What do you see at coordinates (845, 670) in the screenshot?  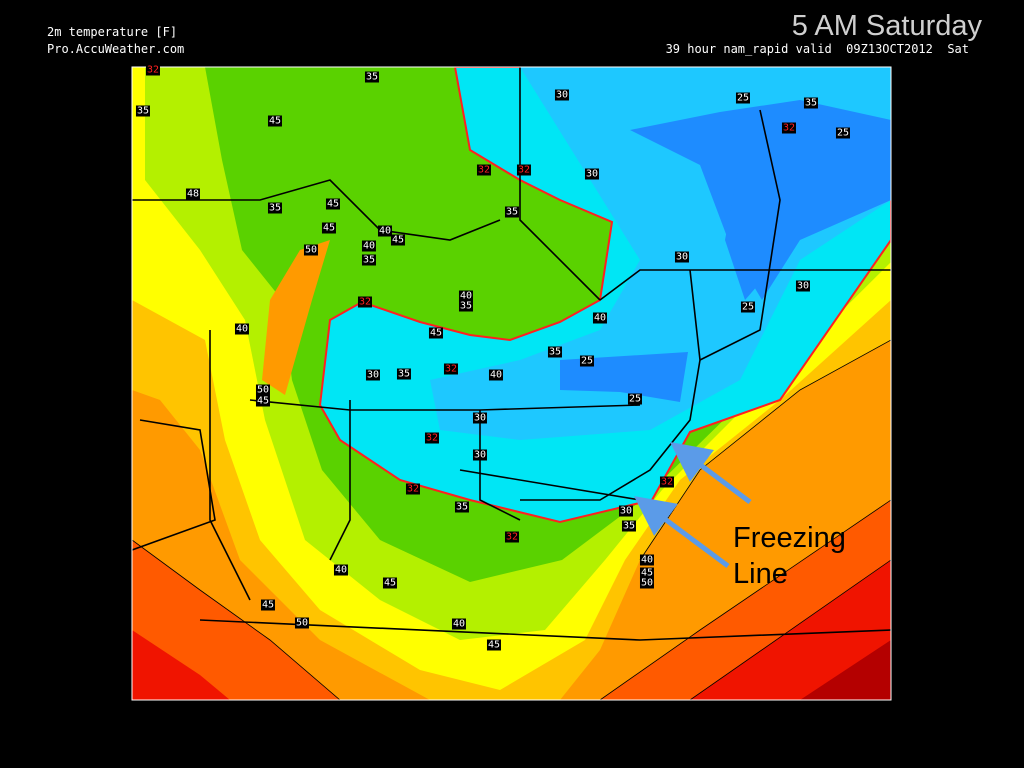 I see `band-darkred-se` at bounding box center [845, 670].